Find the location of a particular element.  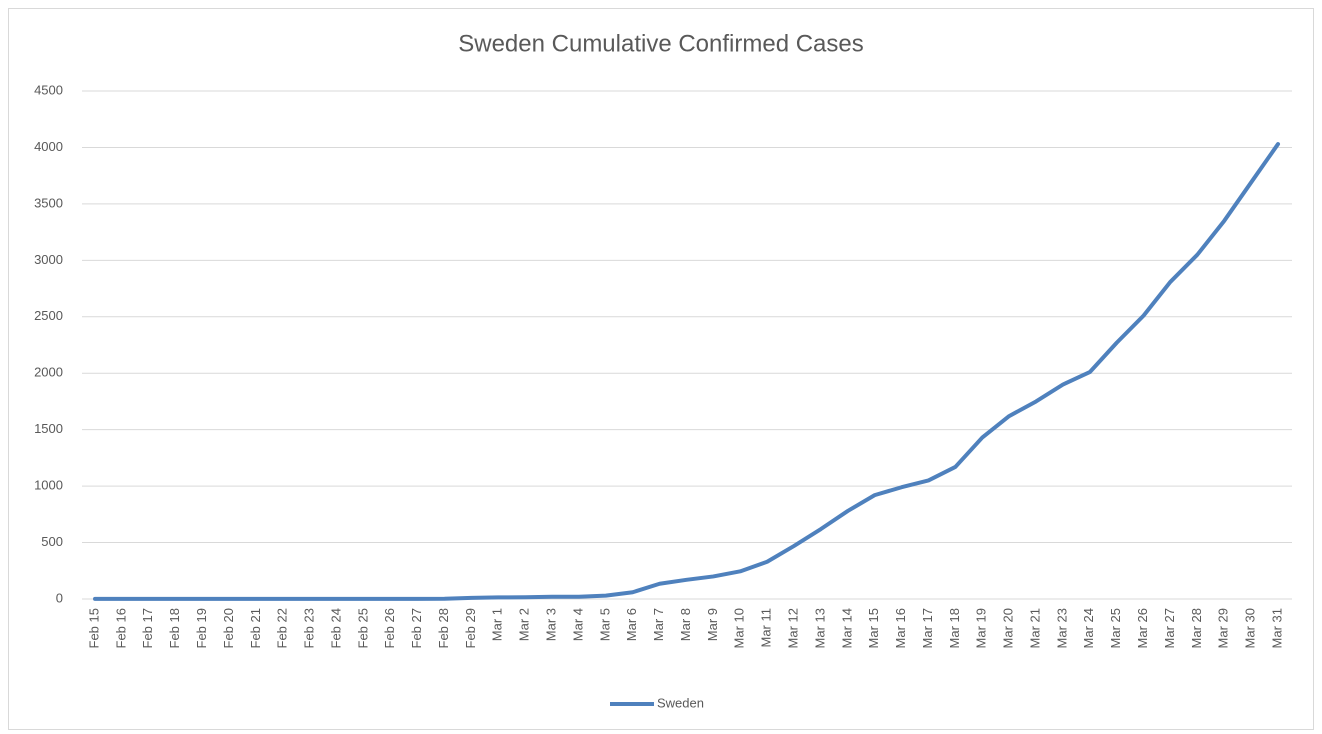

legend-label: Sweden is located at coordinates (680, 702).